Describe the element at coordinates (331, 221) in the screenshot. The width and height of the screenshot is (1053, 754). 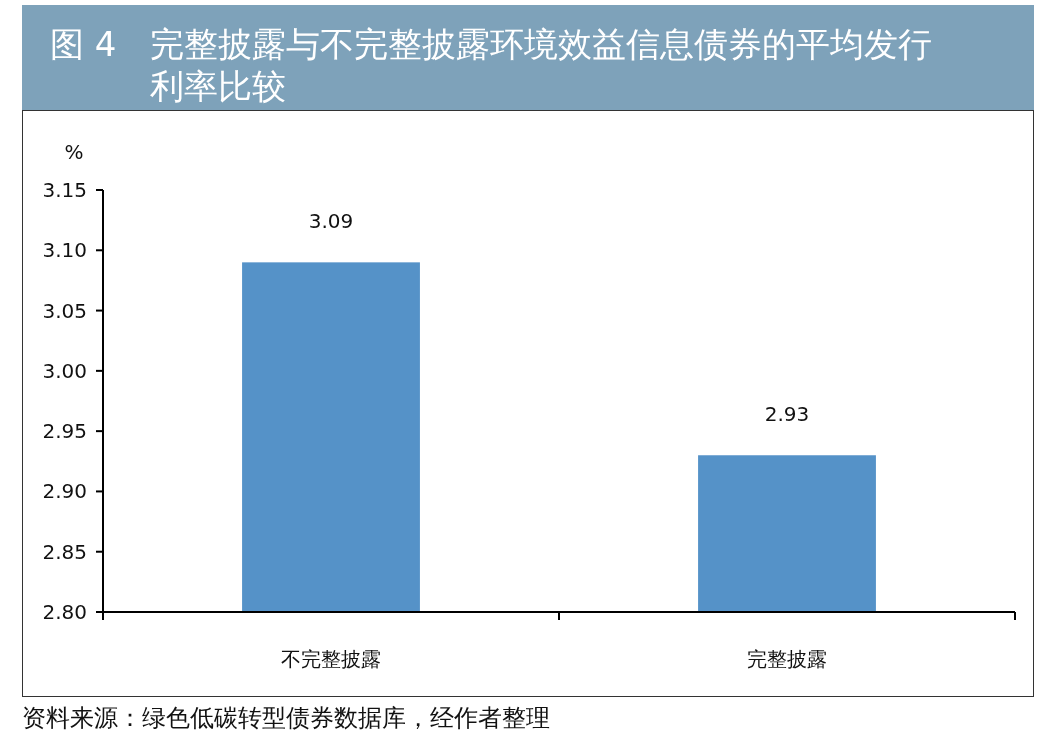
I see `data-label: 3.09` at that location.